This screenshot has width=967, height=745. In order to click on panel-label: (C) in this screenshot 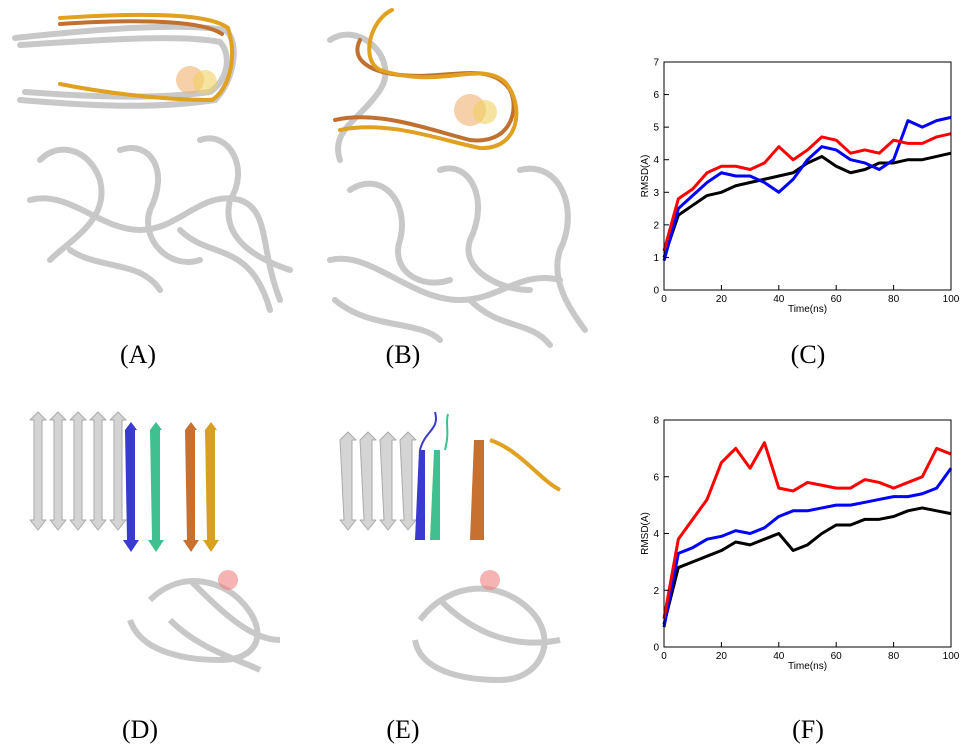, I will do `click(808, 354)`.